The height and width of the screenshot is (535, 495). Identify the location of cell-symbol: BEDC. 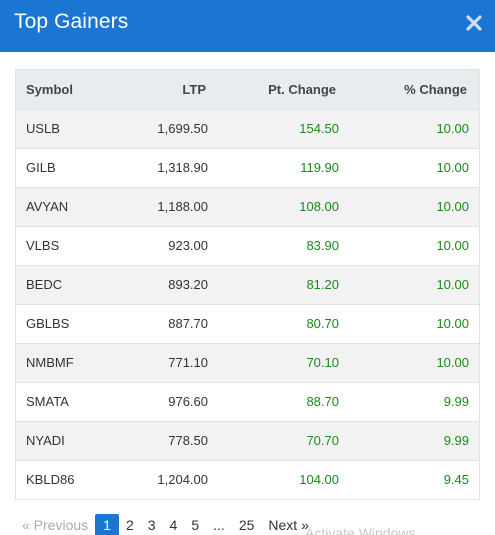
(44, 284).